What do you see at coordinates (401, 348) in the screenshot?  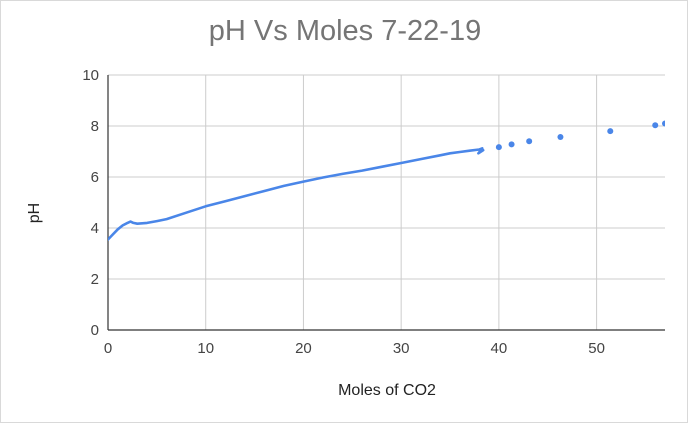 I see `x-tick-label: 30` at bounding box center [401, 348].